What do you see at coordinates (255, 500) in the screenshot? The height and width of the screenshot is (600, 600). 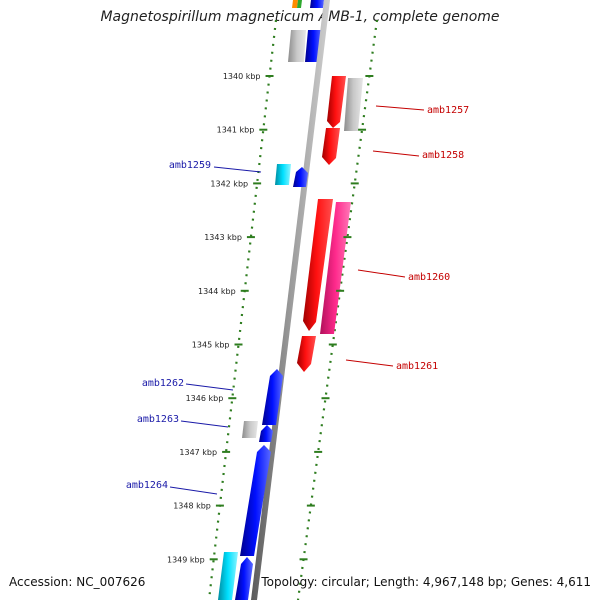 I see `gene-amb1264` at bounding box center [255, 500].